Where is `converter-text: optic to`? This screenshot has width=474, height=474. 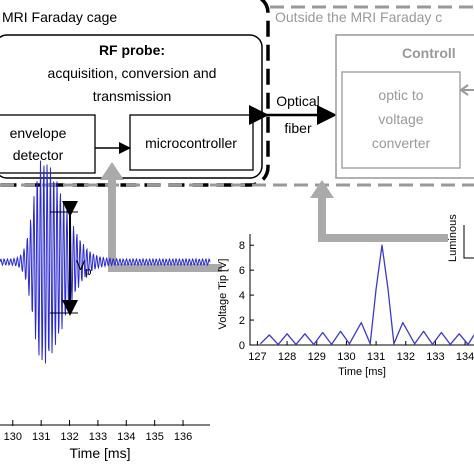
converter-text: optic to is located at coordinates (400, 95).